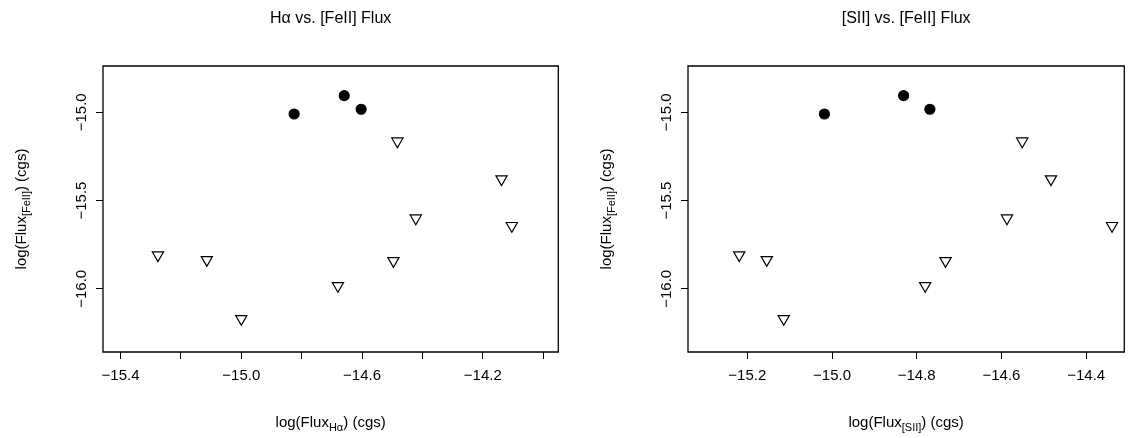 This screenshot has height=438, width=1132. What do you see at coordinates (906, 18) in the screenshot?
I see `chart-title: [SII] vs. [FeII] Flux` at bounding box center [906, 18].